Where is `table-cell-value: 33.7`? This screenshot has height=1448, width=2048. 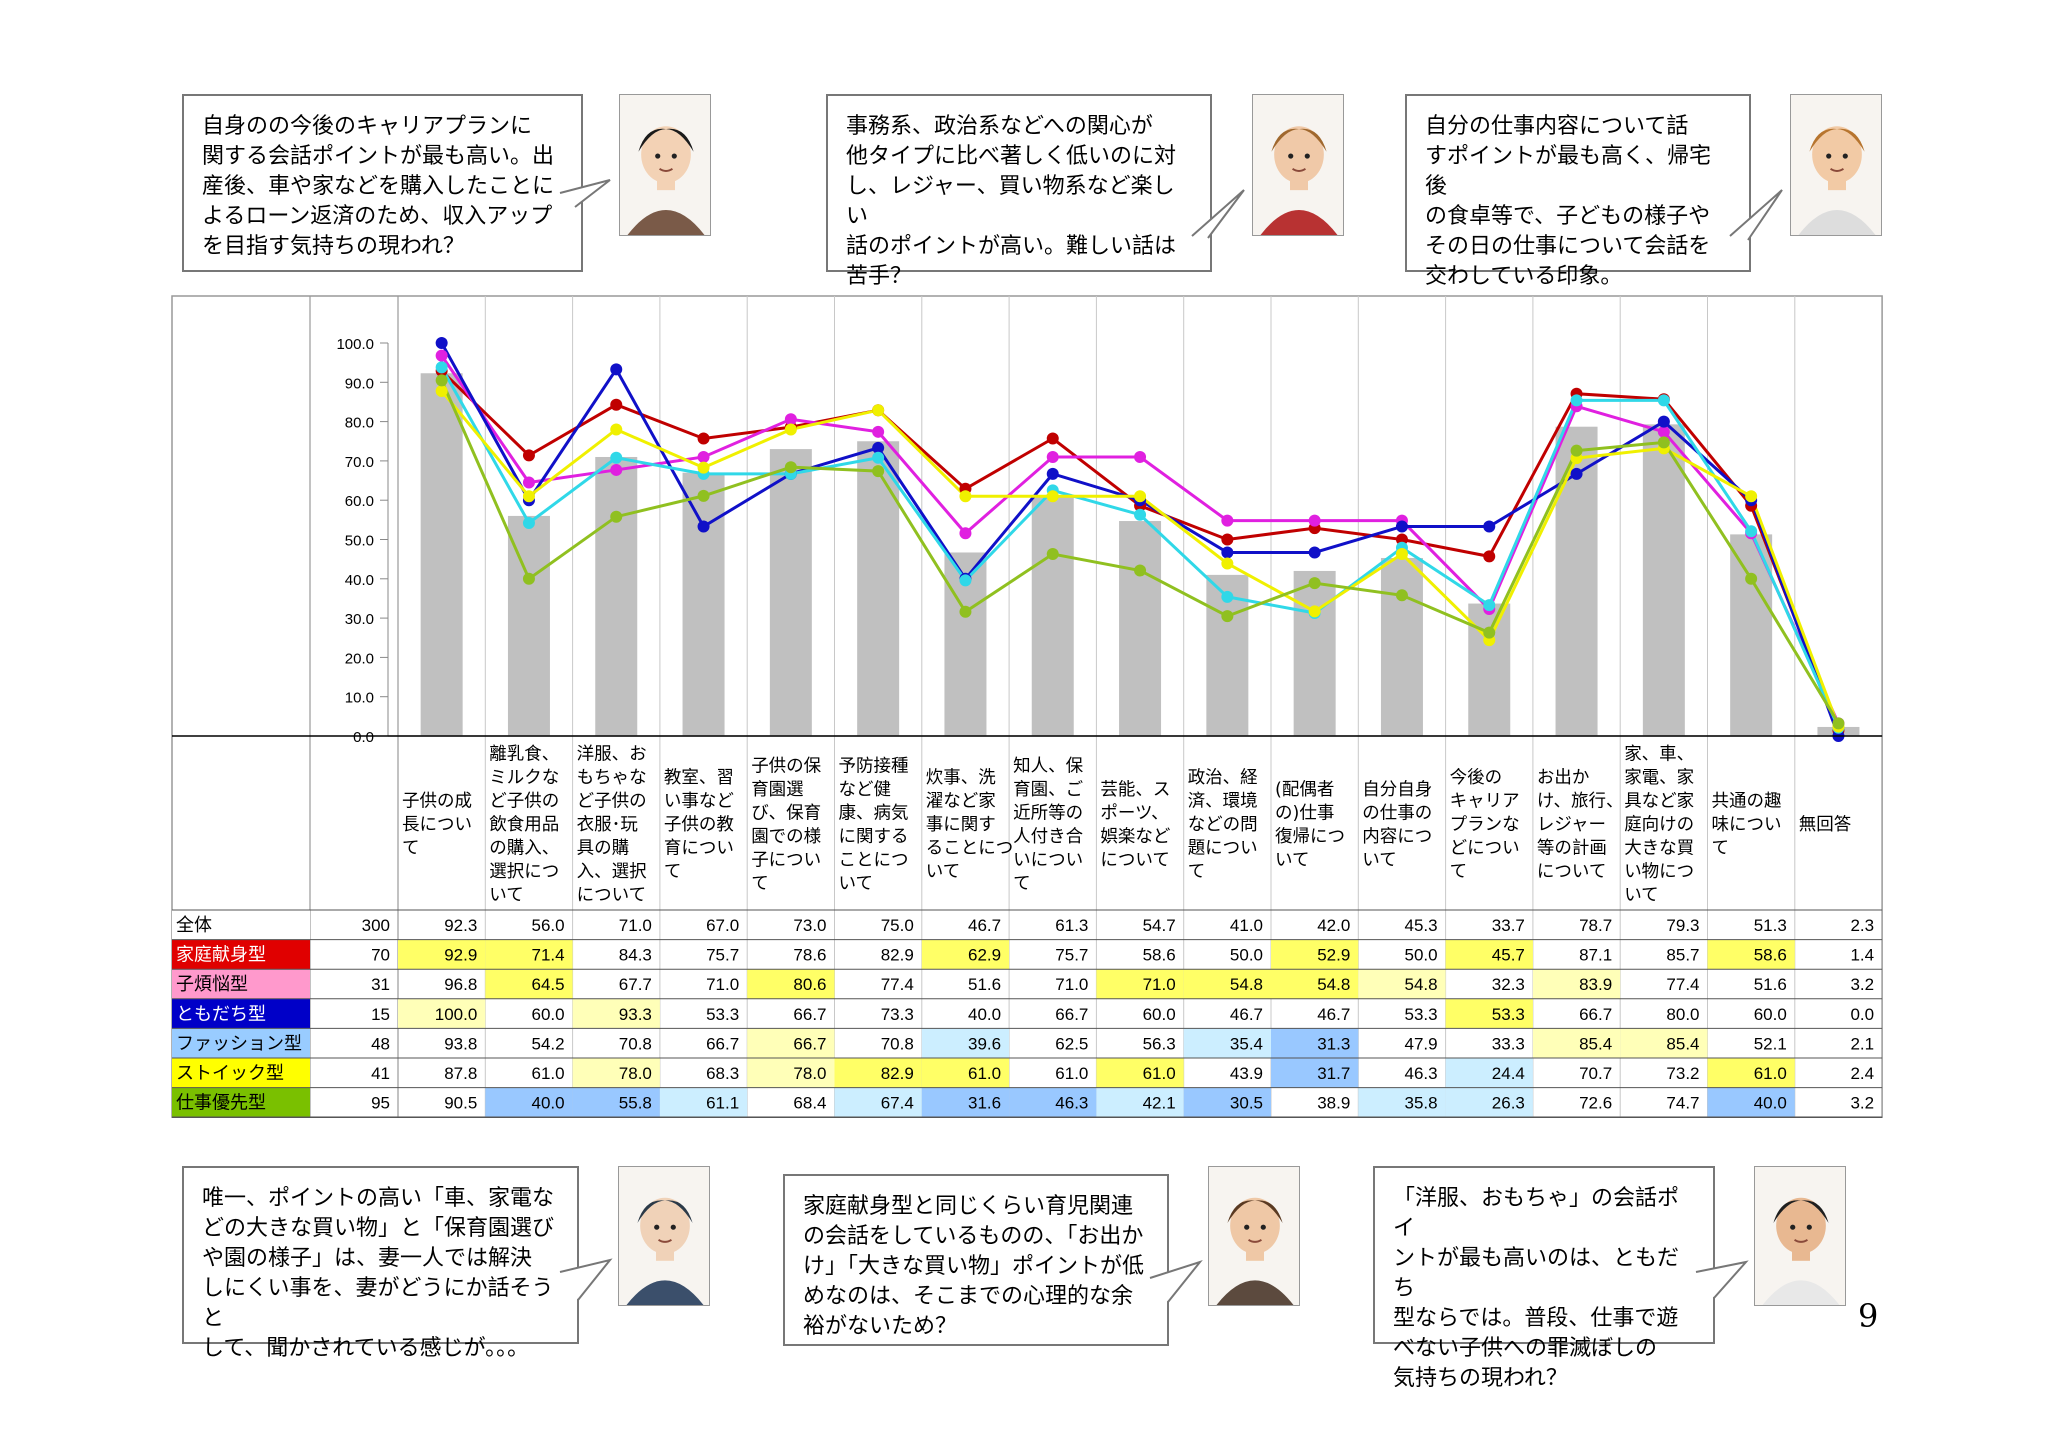 table-cell-value: 33.7 is located at coordinates (1508, 925).